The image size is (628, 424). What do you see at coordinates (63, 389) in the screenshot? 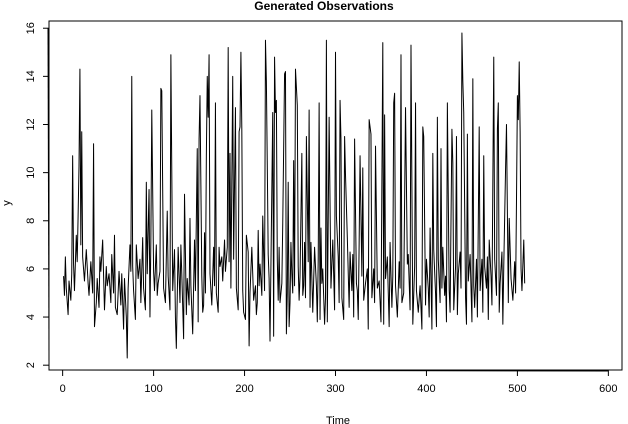
I see `x-tick-label: 0` at bounding box center [63, 389].